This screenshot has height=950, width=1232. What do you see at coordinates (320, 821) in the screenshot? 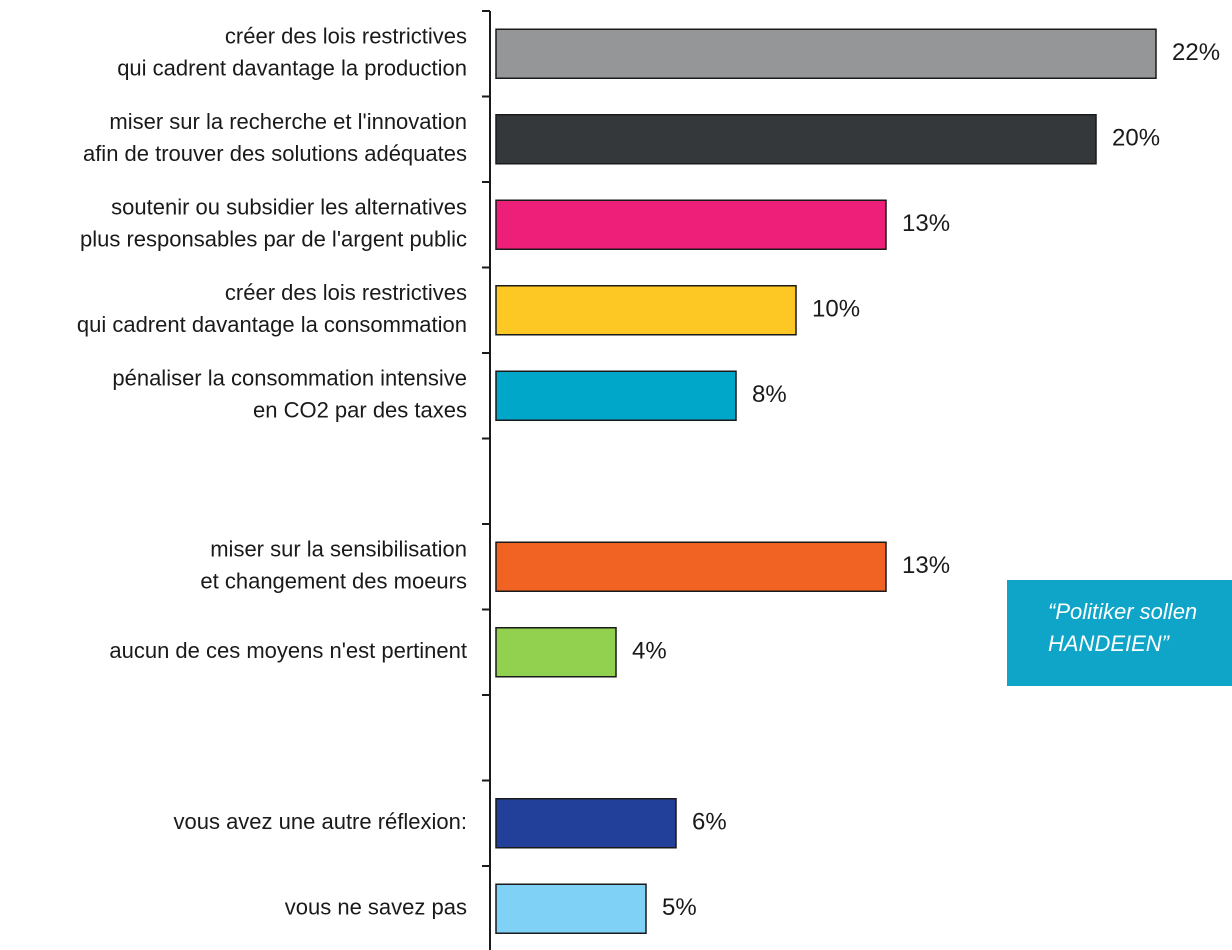
I see `category-label: vous avez une autre réflexion:` at bounding box center [320, 821].